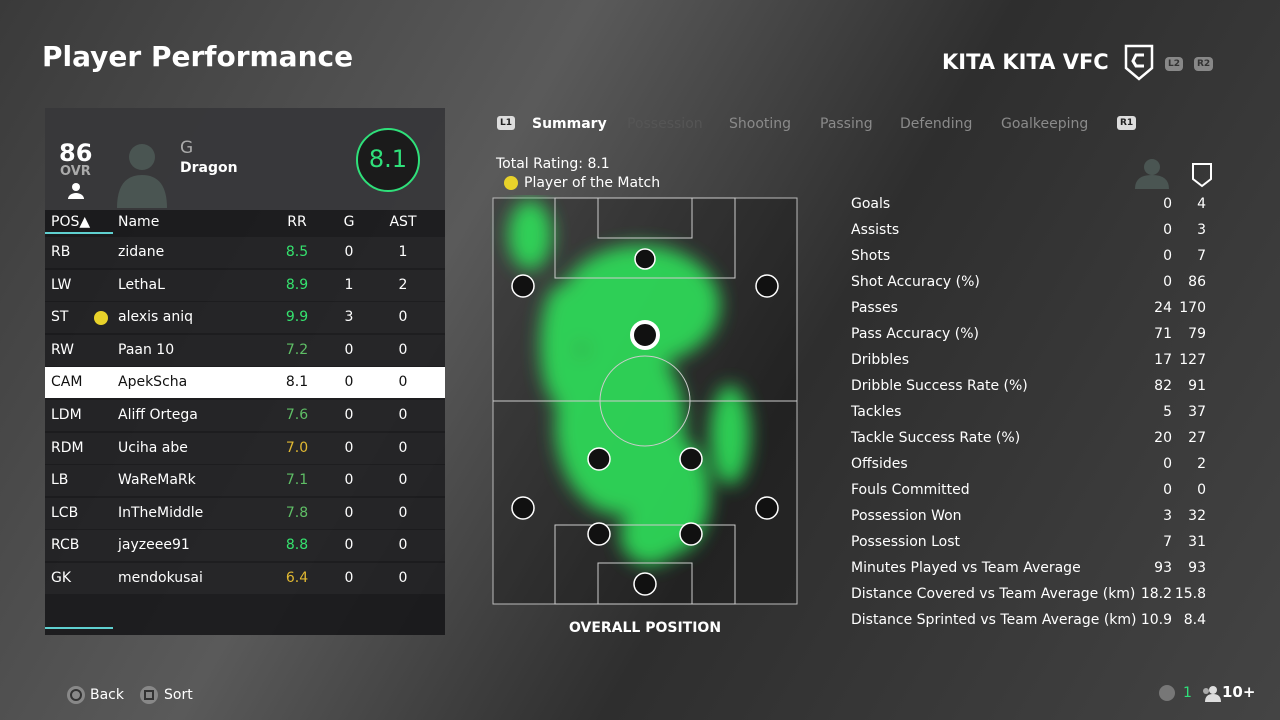  What do you see at coordinates (1127, 123) in the screenshot?
I see `shoulder-button: R1` at bounding box center [1127, 123].